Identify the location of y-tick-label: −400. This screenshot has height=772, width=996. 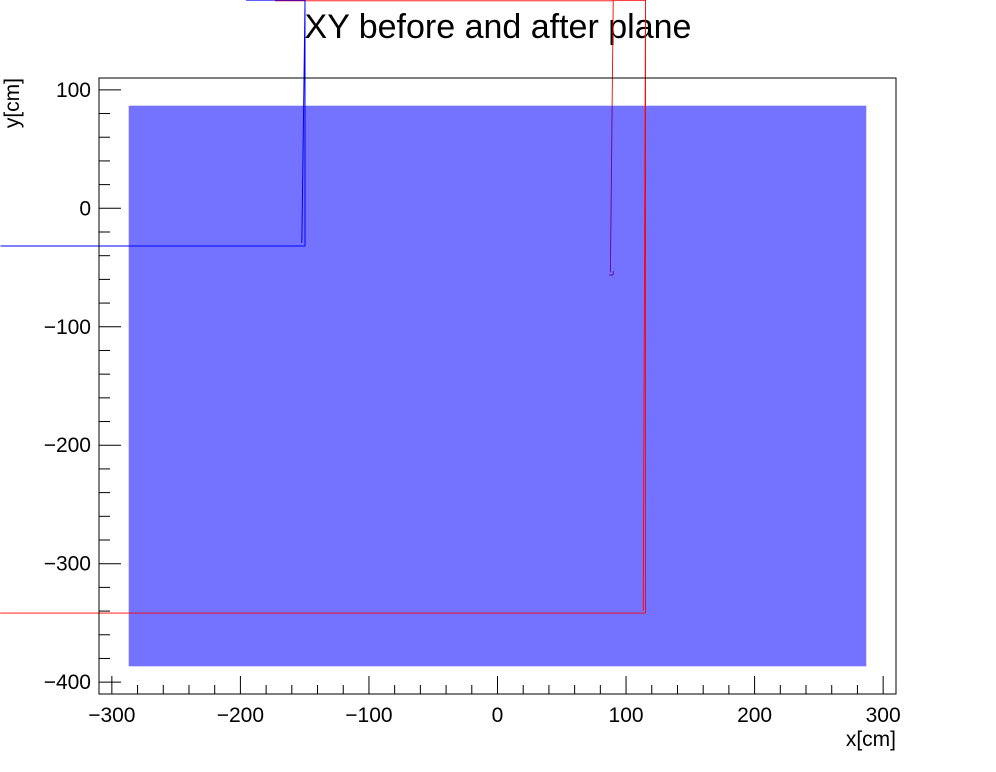
(67, 682).